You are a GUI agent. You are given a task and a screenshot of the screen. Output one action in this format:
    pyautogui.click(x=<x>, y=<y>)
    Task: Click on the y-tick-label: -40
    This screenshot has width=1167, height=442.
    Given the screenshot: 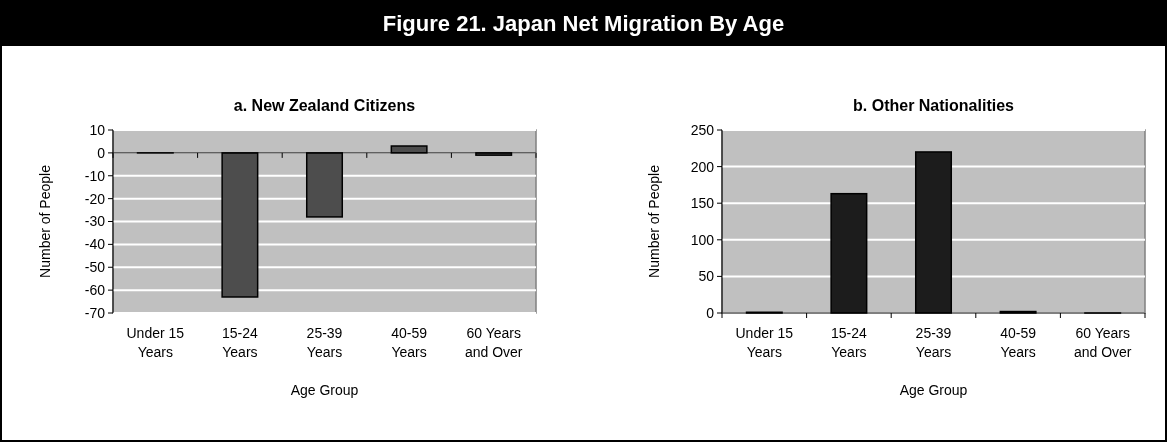 What is the action you would take?
    pyautogui.click(x=95, y=244)
    